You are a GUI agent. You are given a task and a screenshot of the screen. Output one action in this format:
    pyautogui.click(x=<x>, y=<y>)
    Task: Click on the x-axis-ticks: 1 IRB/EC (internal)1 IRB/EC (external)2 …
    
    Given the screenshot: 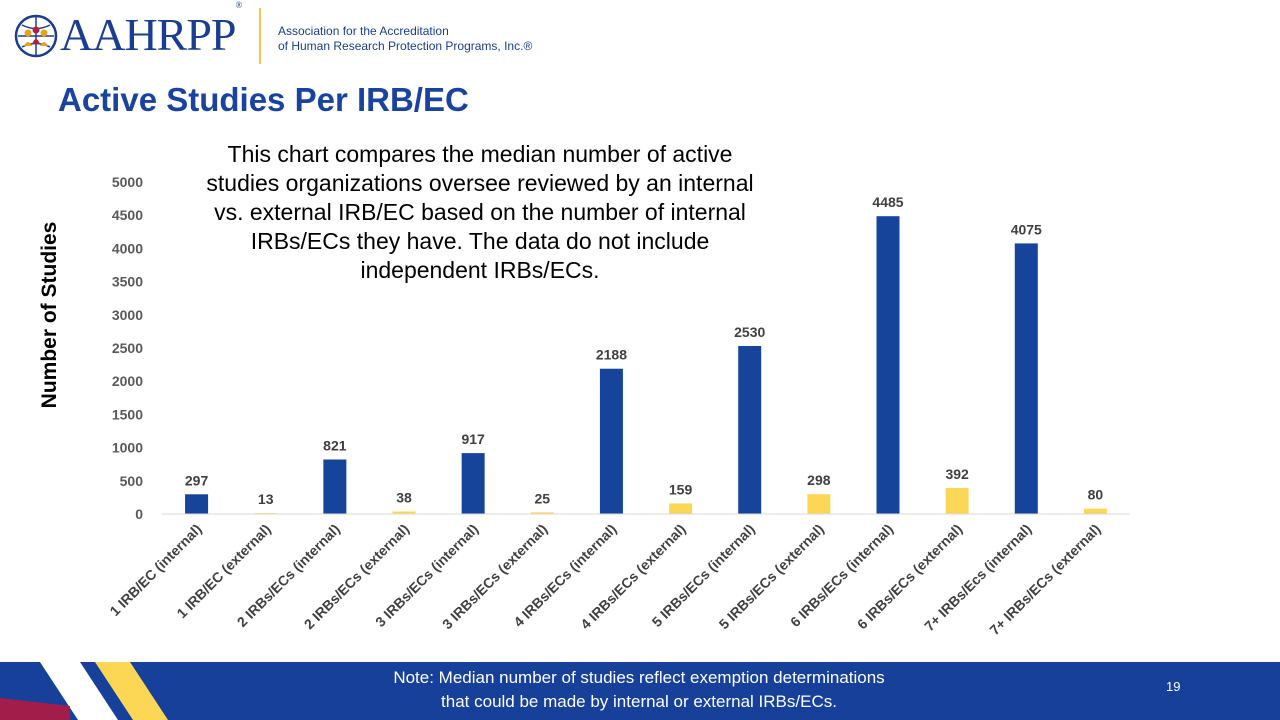 What is the action you would take?
    pyautogui.click(x=604, y=579)
    